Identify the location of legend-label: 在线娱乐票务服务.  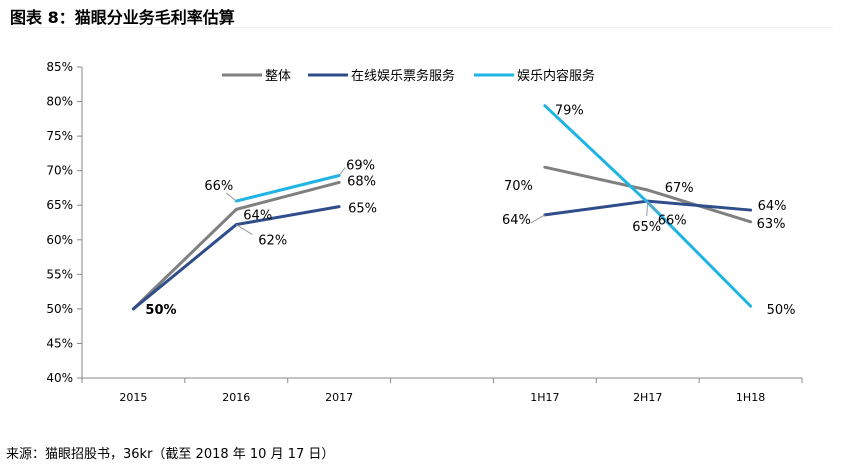
(403, 76).